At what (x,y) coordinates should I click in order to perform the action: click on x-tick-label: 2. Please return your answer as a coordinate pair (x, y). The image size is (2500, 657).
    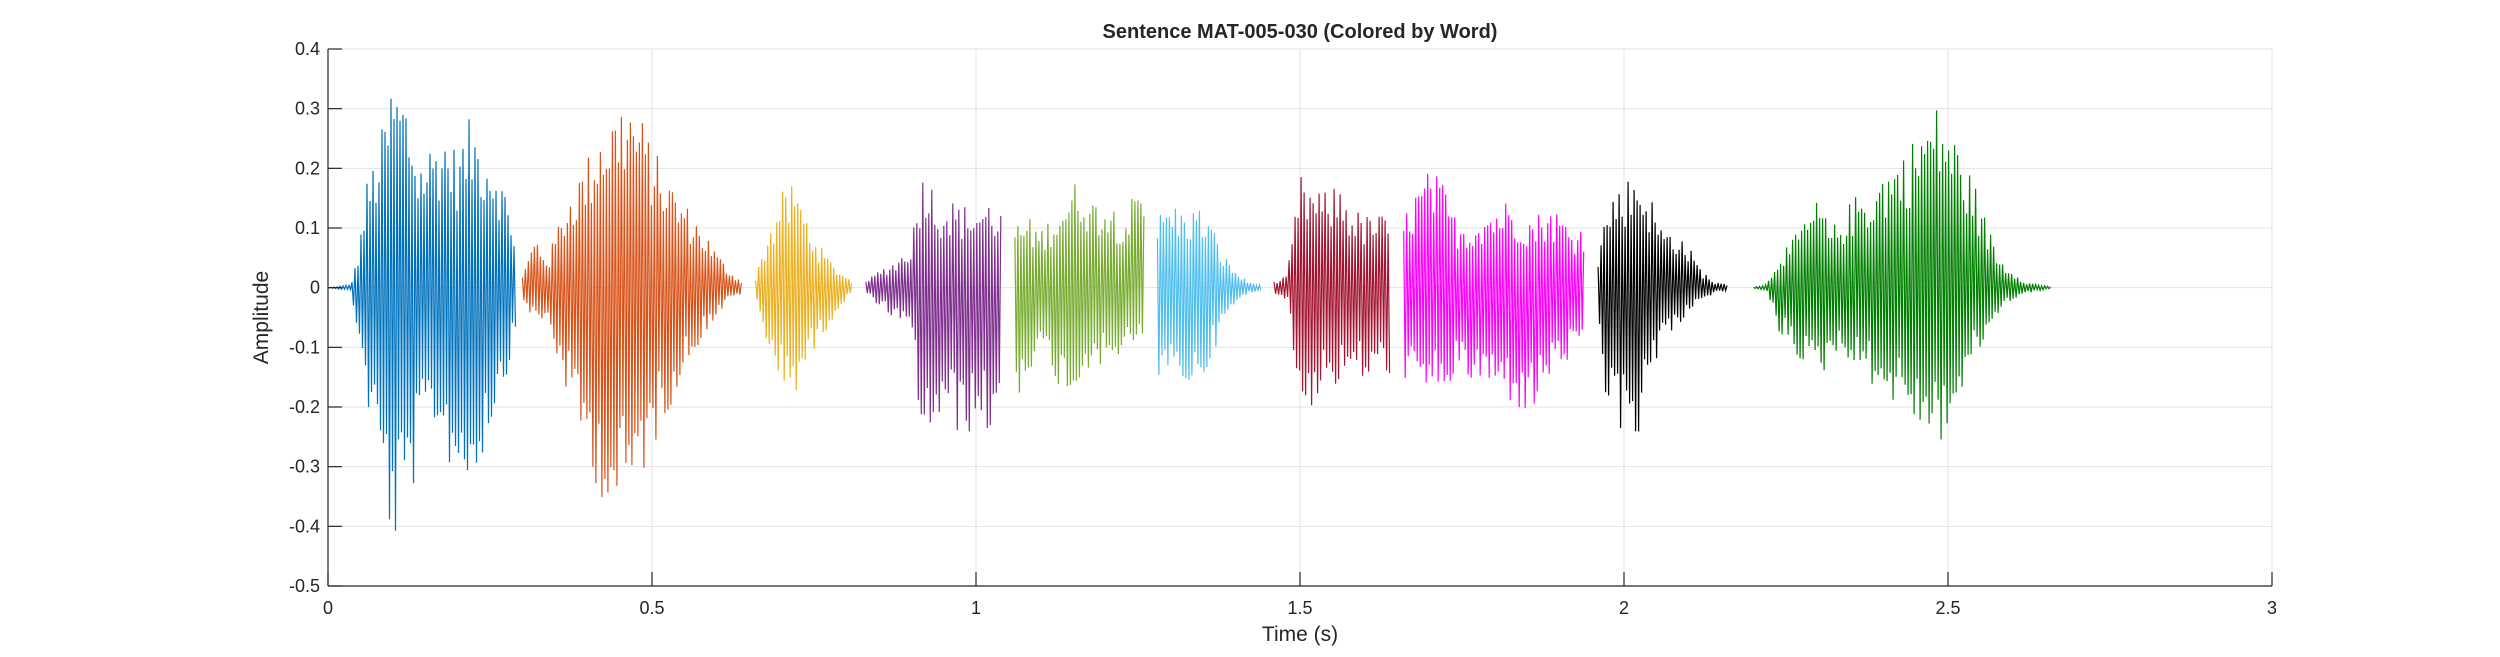
    Looking at the image, I should click on (1624, 608).